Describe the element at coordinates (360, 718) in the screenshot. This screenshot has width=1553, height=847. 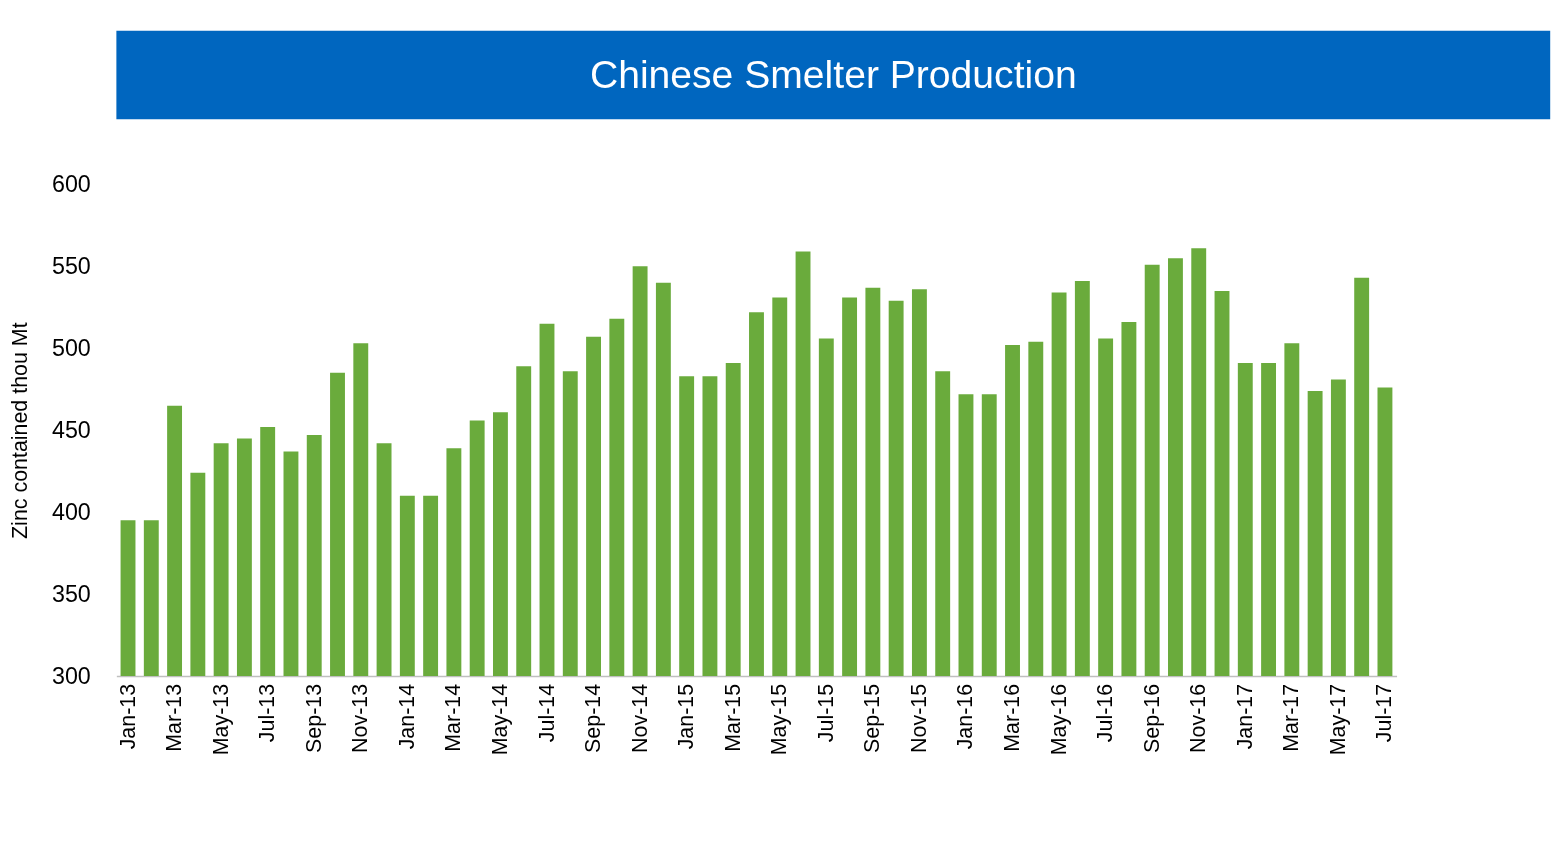
I see `x-tick-label: Nov-13` at that location.